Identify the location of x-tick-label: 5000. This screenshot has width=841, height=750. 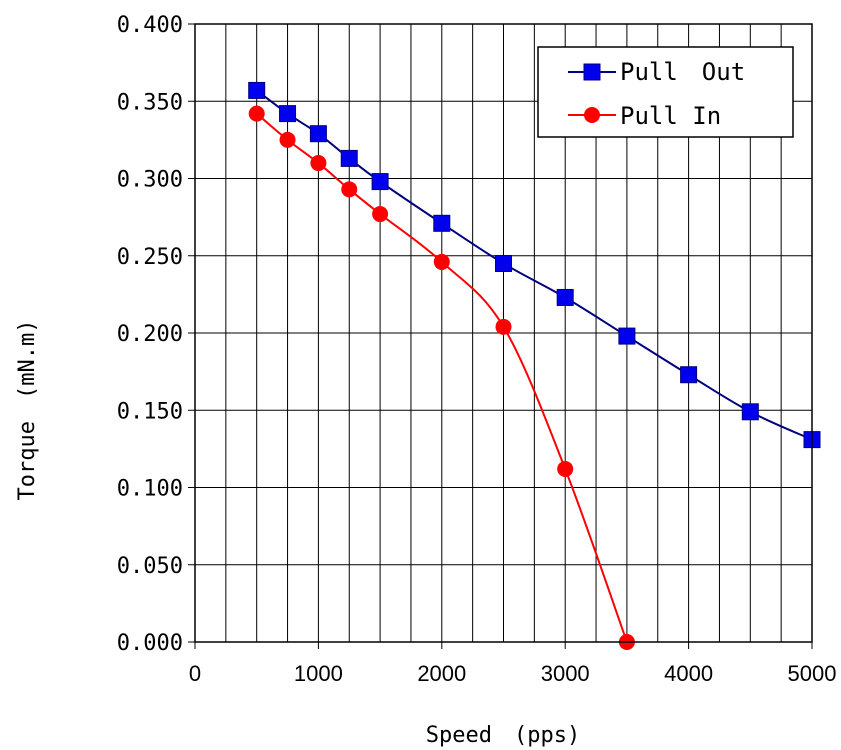
(812, 673).